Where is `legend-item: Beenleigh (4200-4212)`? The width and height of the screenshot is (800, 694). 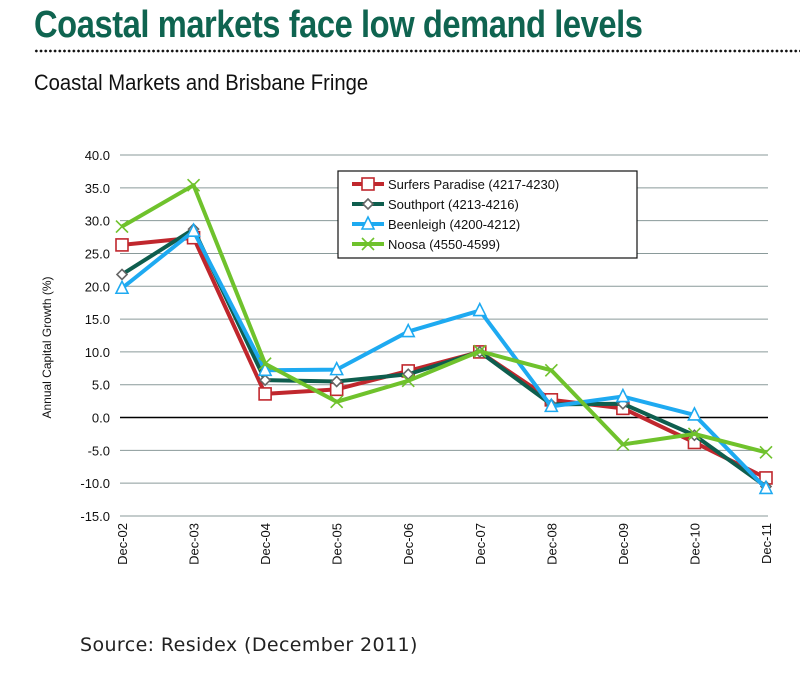 legend-item: Beenleigh (4200-4212) is located at coordinates (436, 223).